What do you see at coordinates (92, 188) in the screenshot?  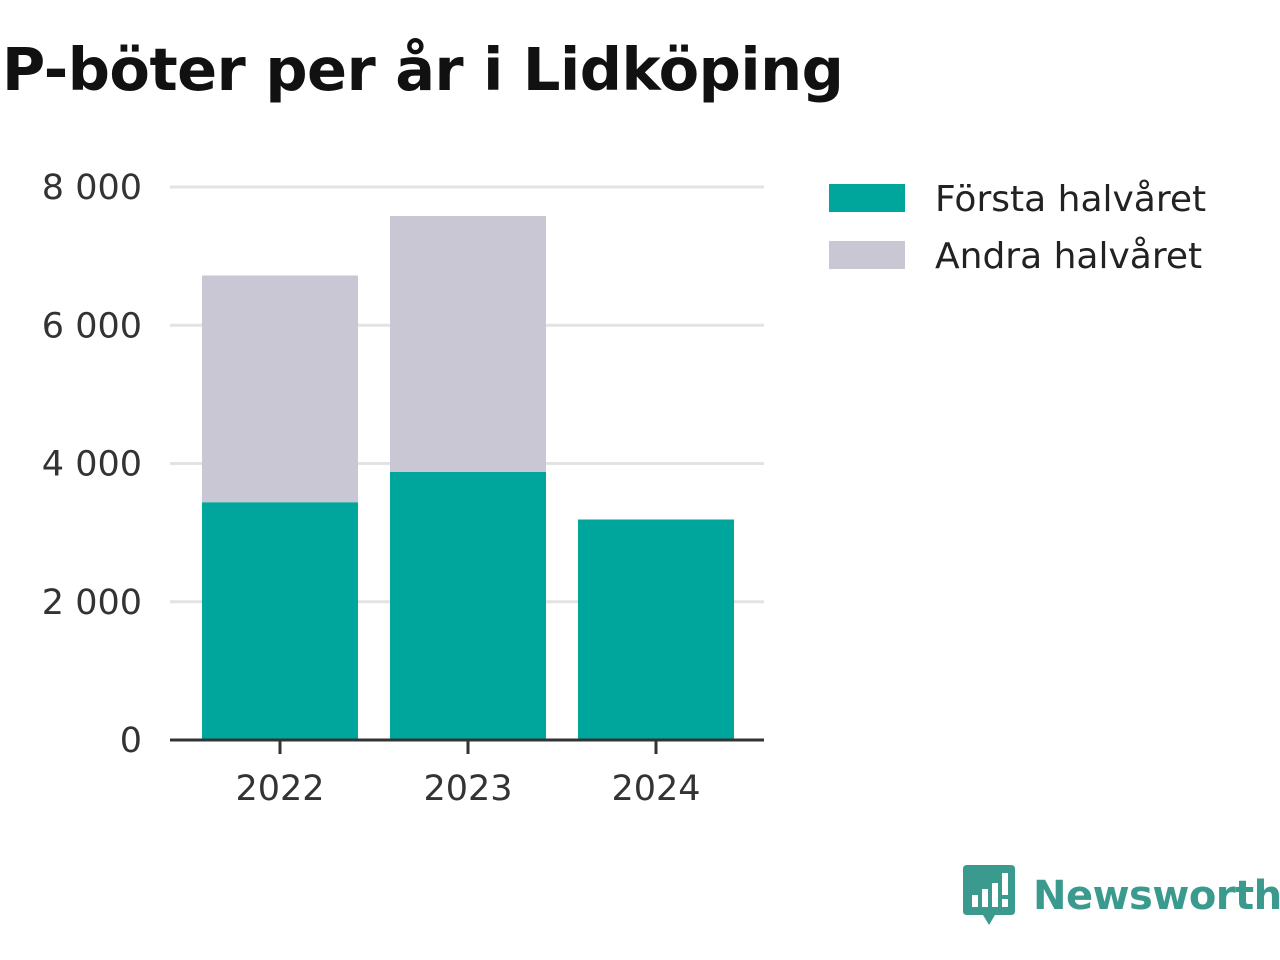 I see `y-tick-label: 8 000` at bounding box center [92, 188].